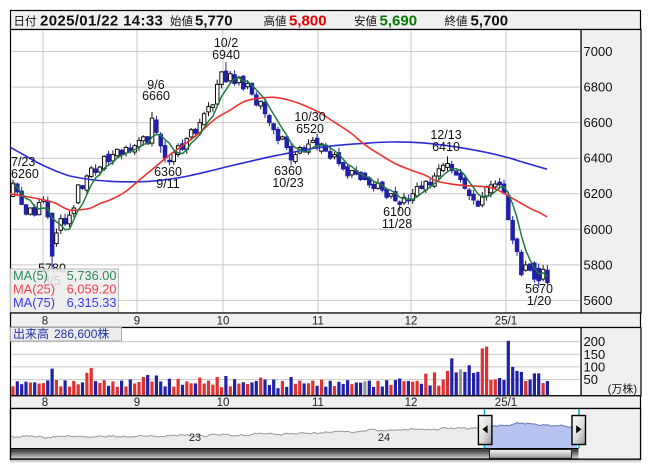 The width and height of the screenshot is (653, 475). Describe the element at coordinates (25, 21) in the screenshot. I see `svg-text: 日付` at that location.